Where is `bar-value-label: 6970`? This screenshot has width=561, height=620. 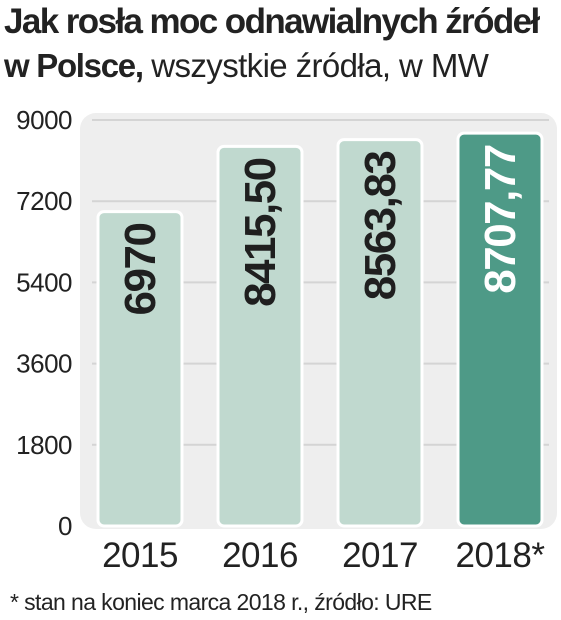
bar-value-label: 6970 is located at coordinates (140, 270).